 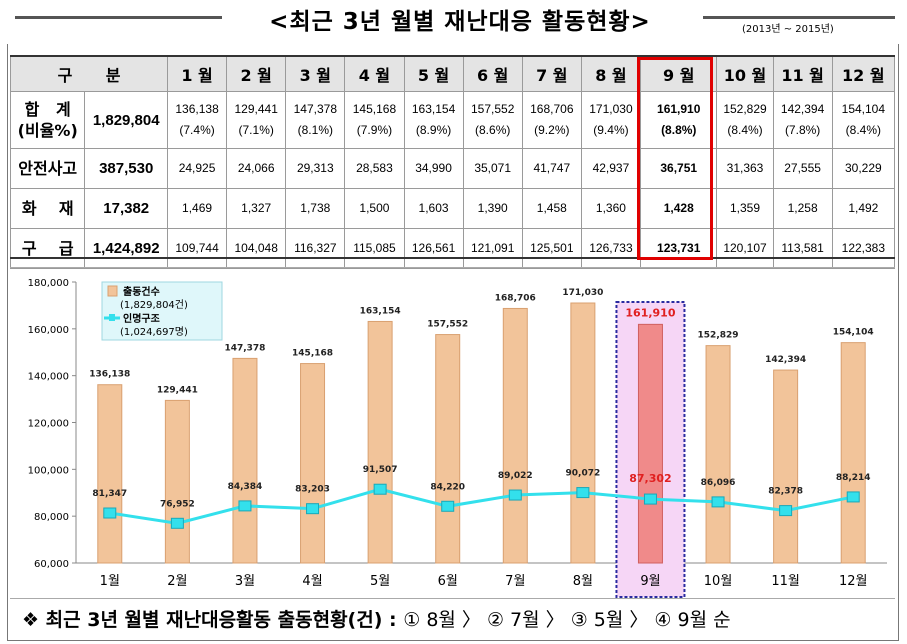 I want to click on table-cell: 36,751, so click(x=678, y=168).